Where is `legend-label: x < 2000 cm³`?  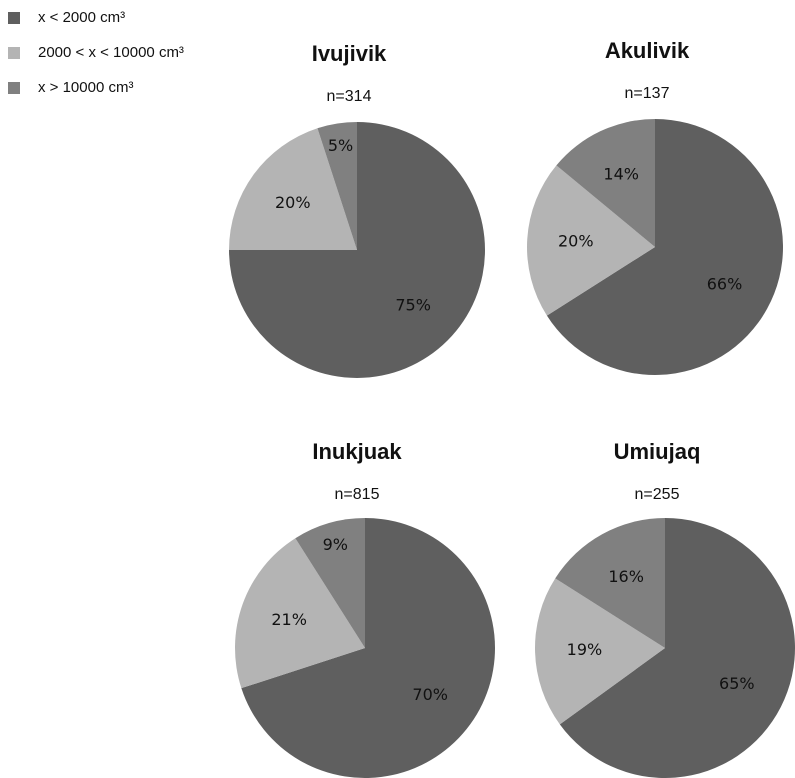
legend-label: x < 2000 cm³ is located at coordinates (81, 17).